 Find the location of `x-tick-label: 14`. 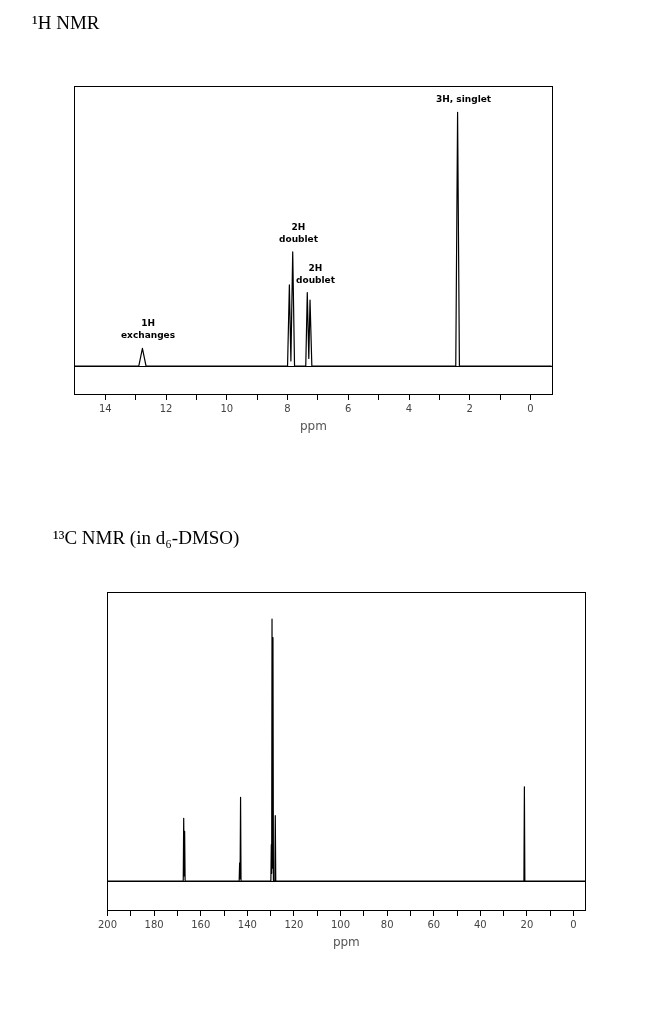

x-tick-label: 14 is located at coordinates (105, 408).